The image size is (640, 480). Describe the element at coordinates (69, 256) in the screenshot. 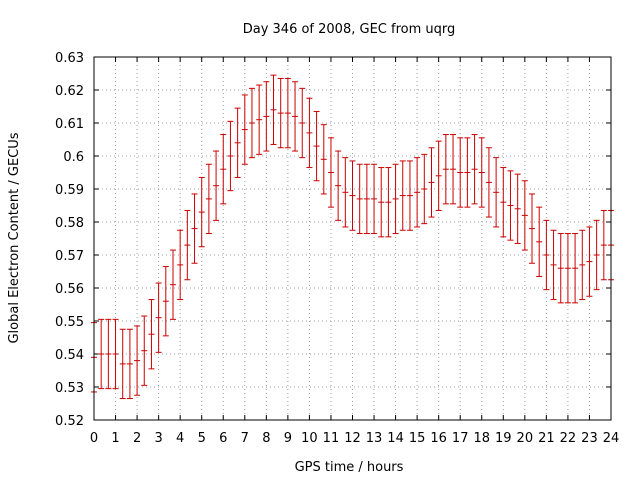

I see `y-tick-label: 0.57` at that location.